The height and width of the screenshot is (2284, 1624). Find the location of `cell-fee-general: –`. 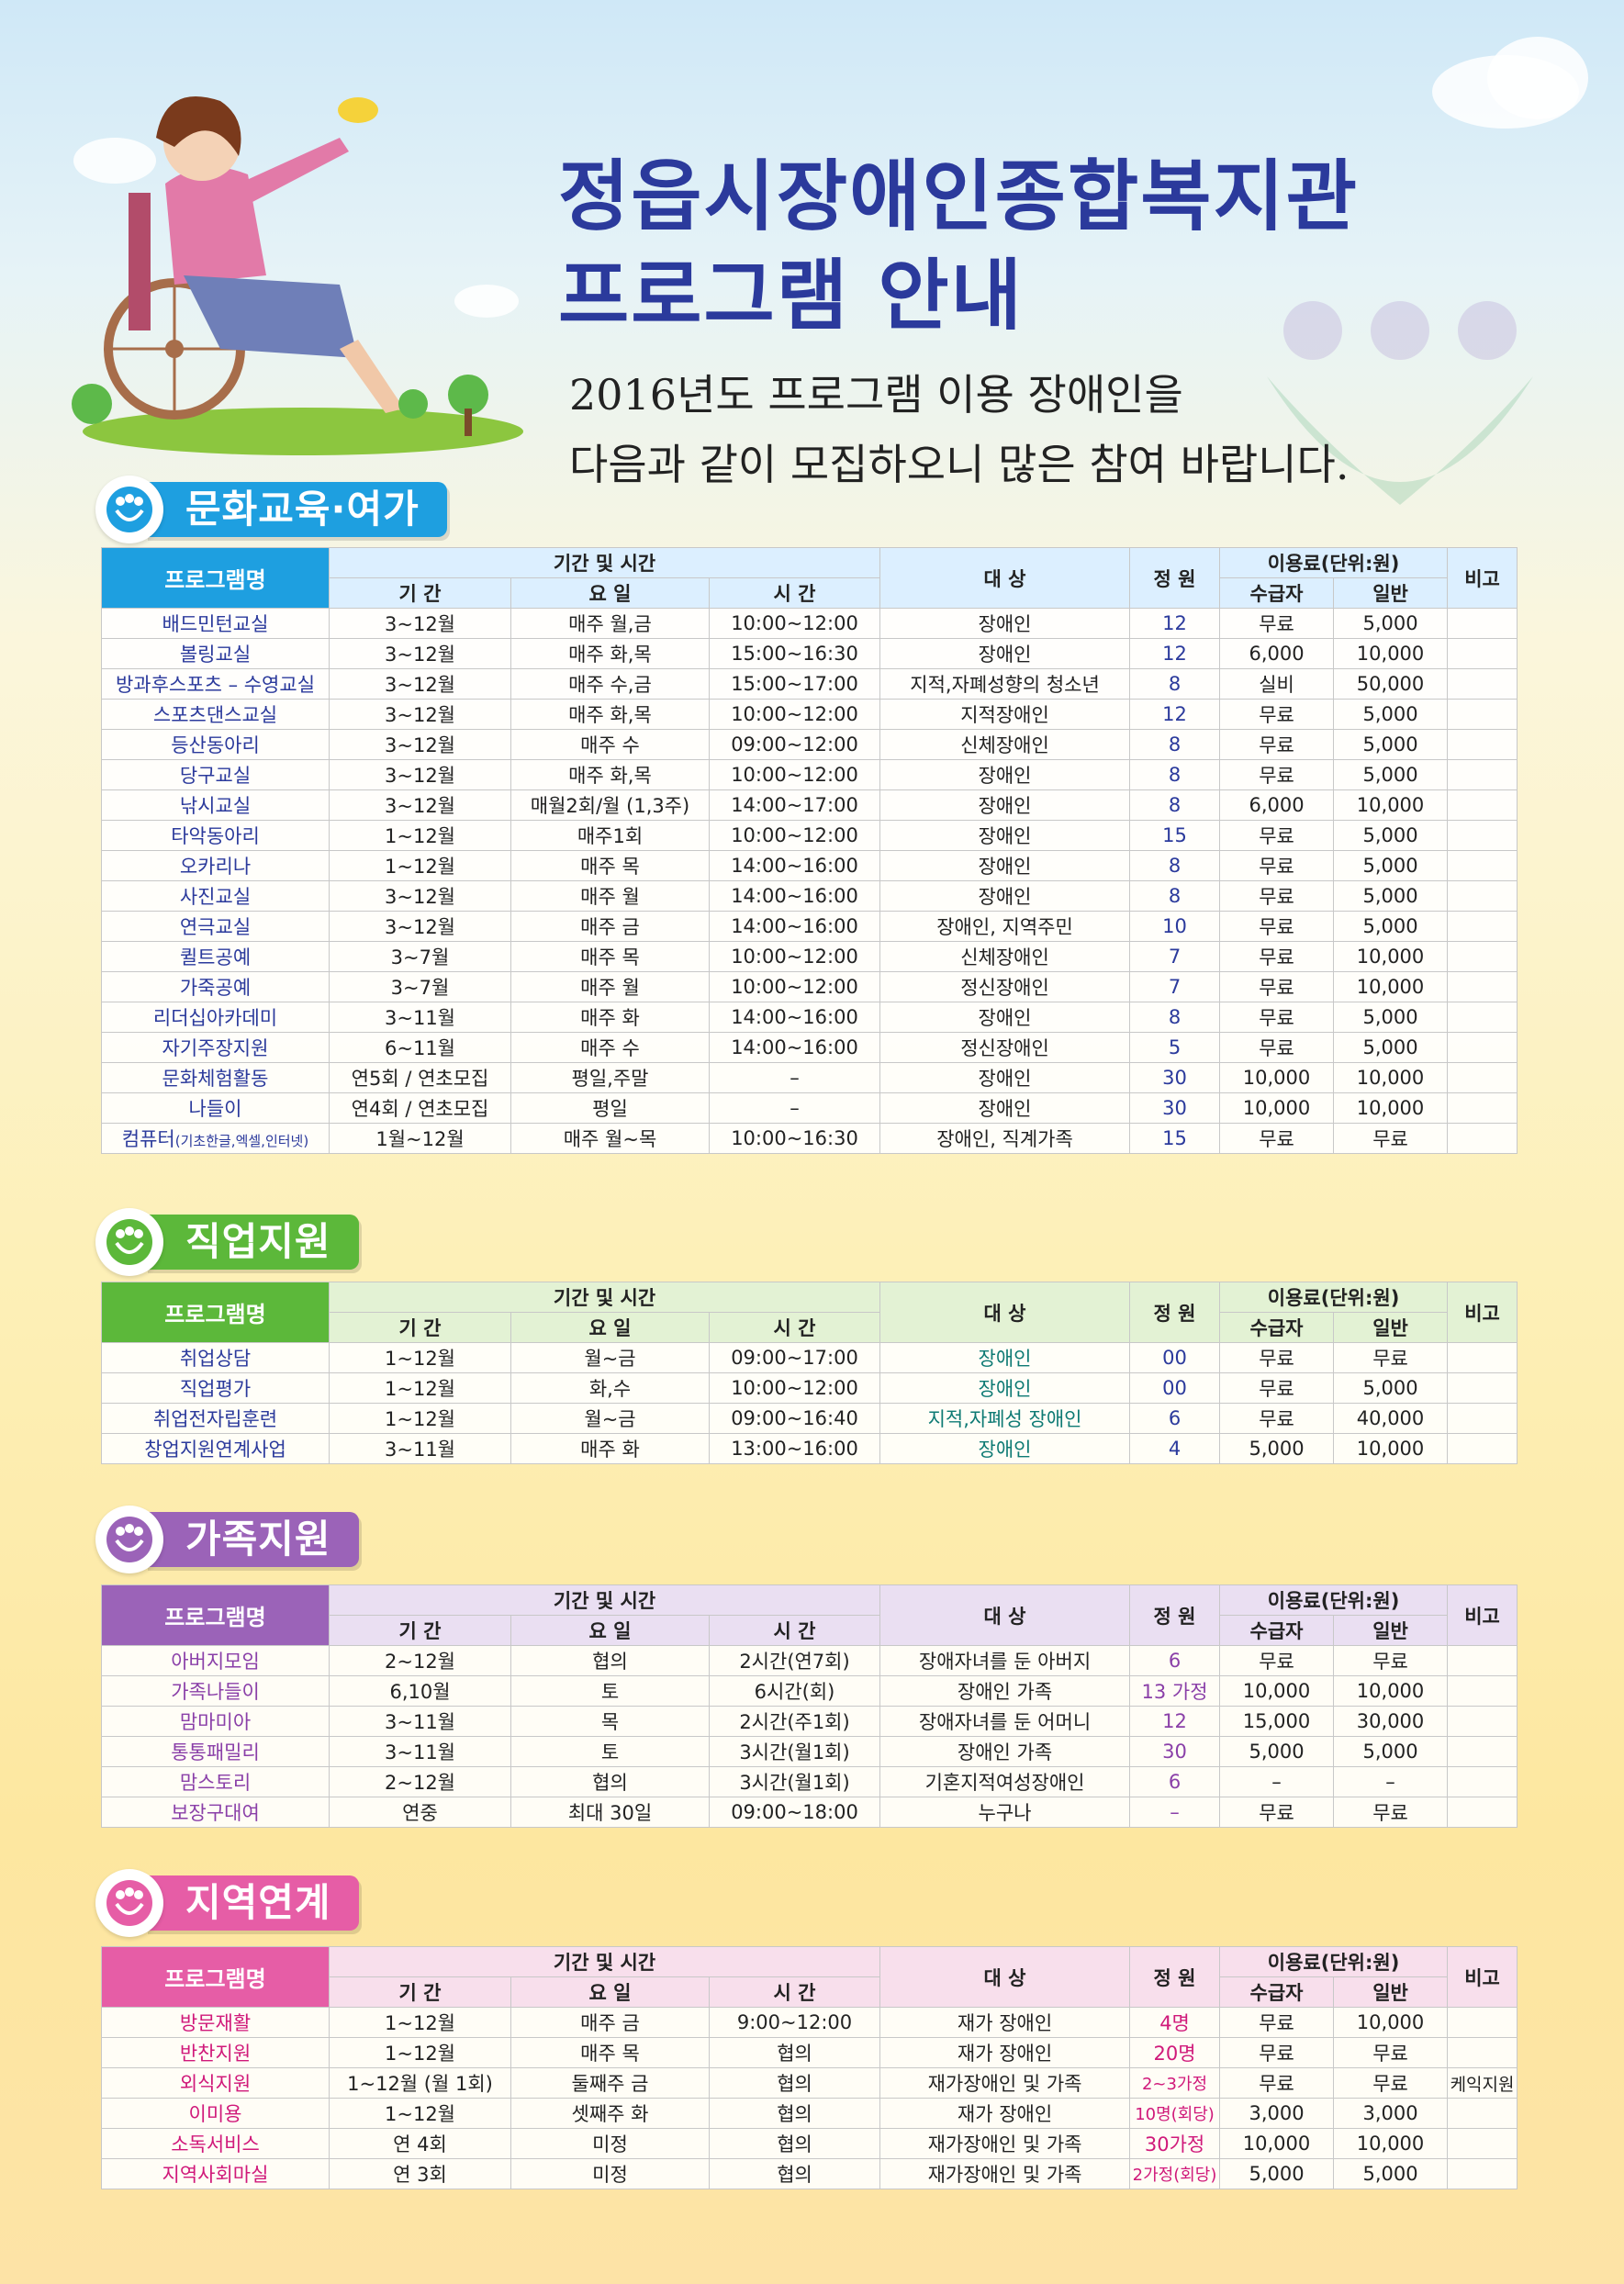

cell-fee-general: – is located at coordinates (1391, 1781).